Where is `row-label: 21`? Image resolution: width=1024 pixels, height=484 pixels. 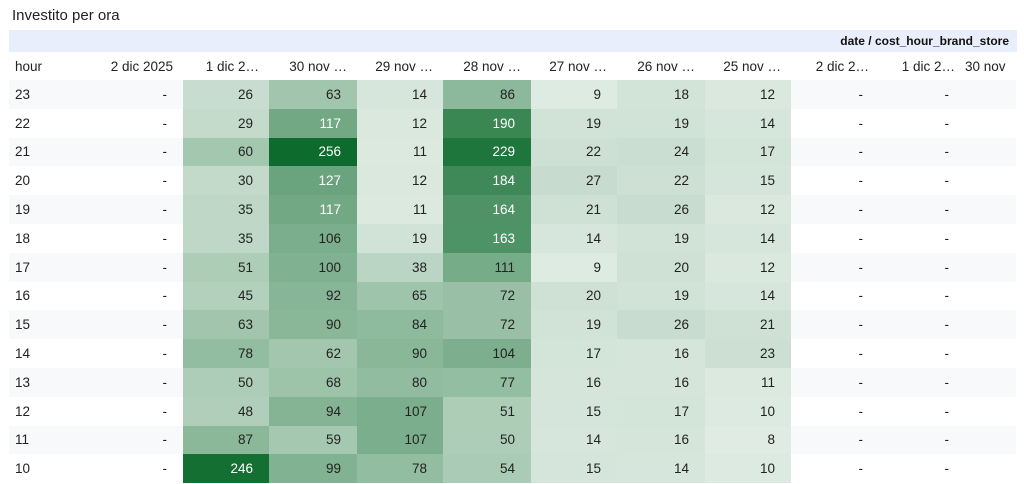 row-label: 21 is located at coordinates (52, 152).